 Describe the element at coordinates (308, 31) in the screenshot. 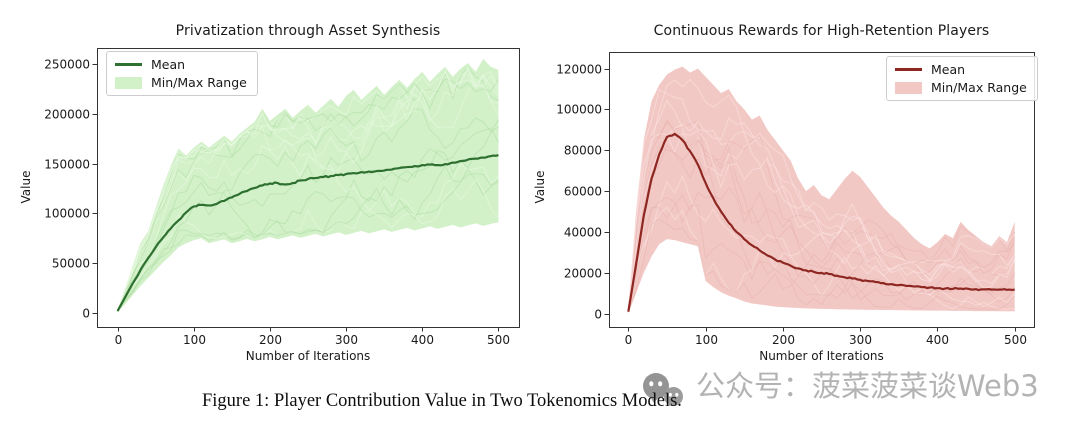

I see `left-chart-title: Privatization through Asset Synthesis` at that location.